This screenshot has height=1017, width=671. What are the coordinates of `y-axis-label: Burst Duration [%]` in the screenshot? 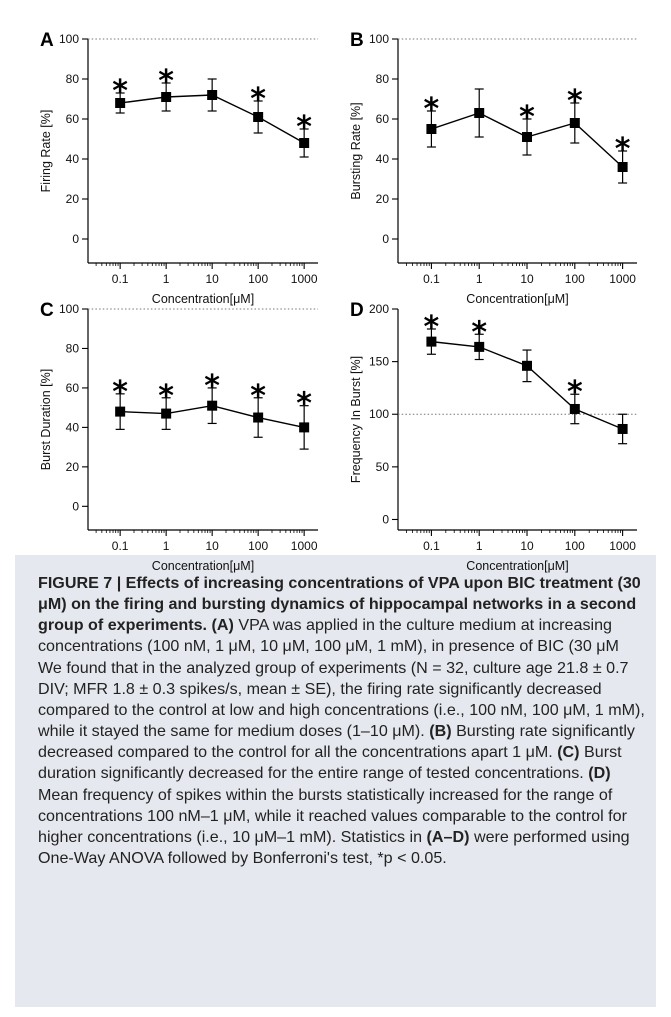 It's located at (46, 419).